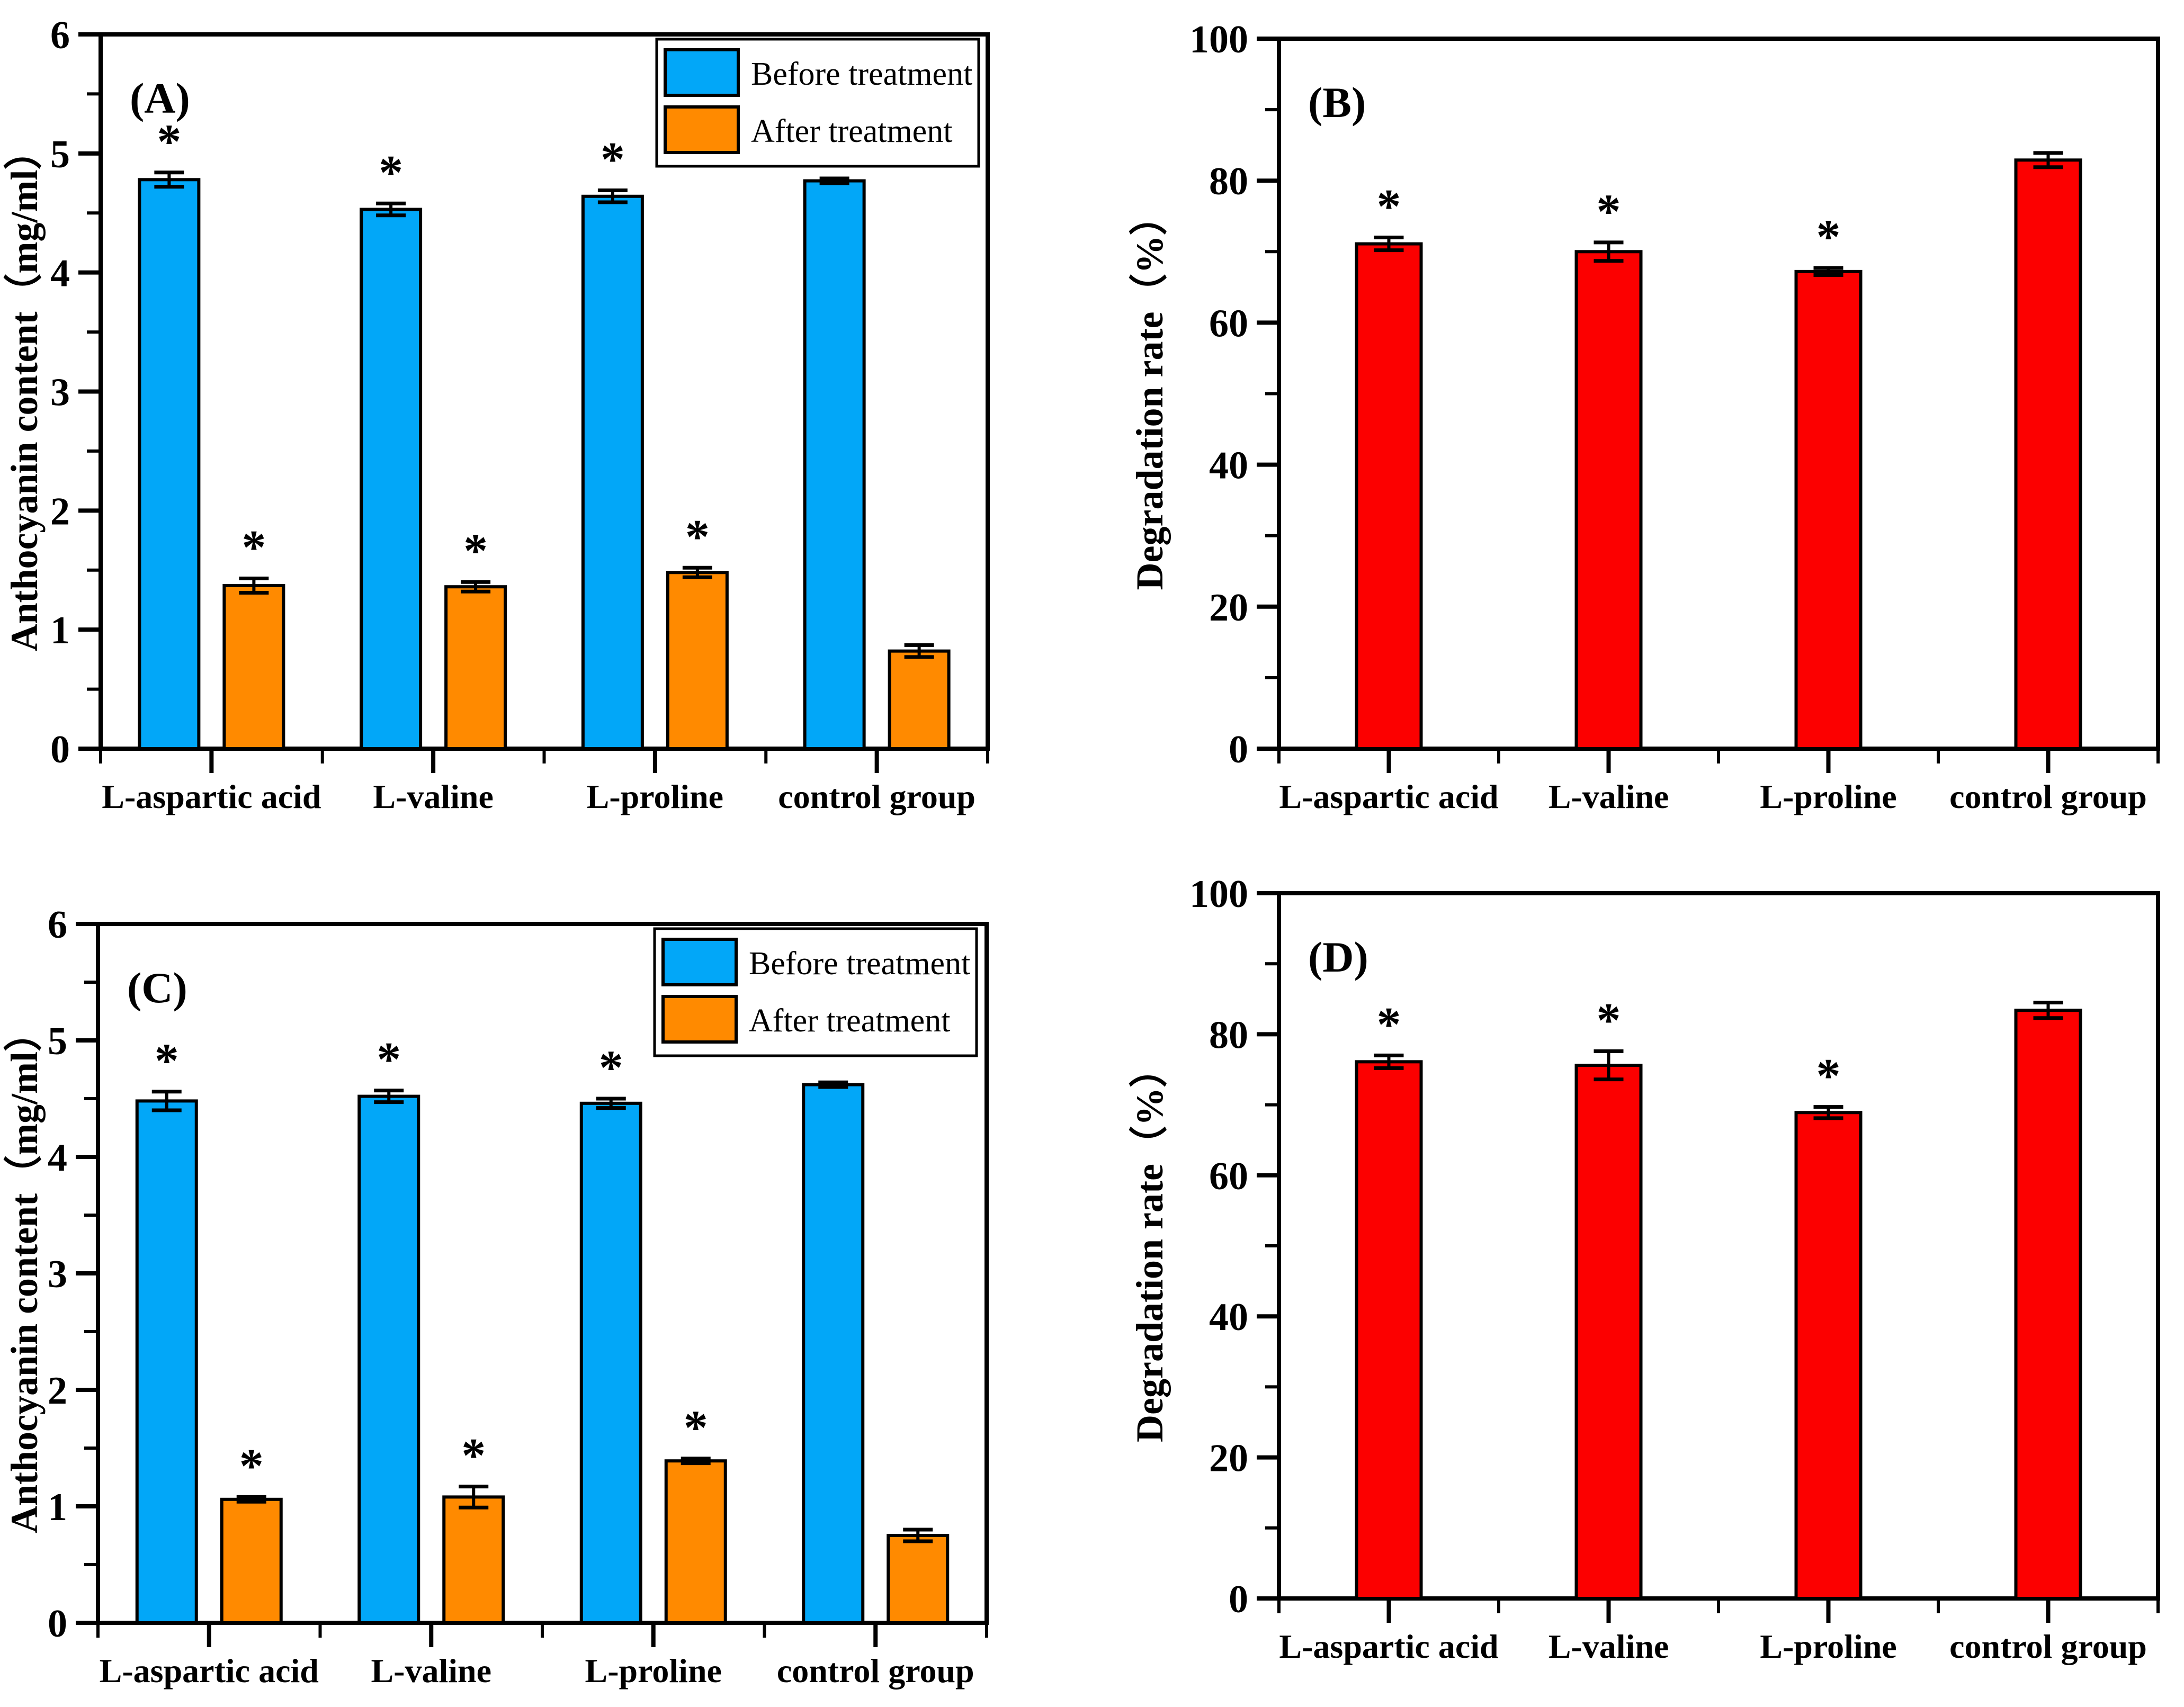 Image resolution: width=2184 pixels, height=1707 pixels. What do you see at coordinates (157, 988) in the screenshot?
I see `panel-letter-C: (C)` at bounding box center [157, 988].